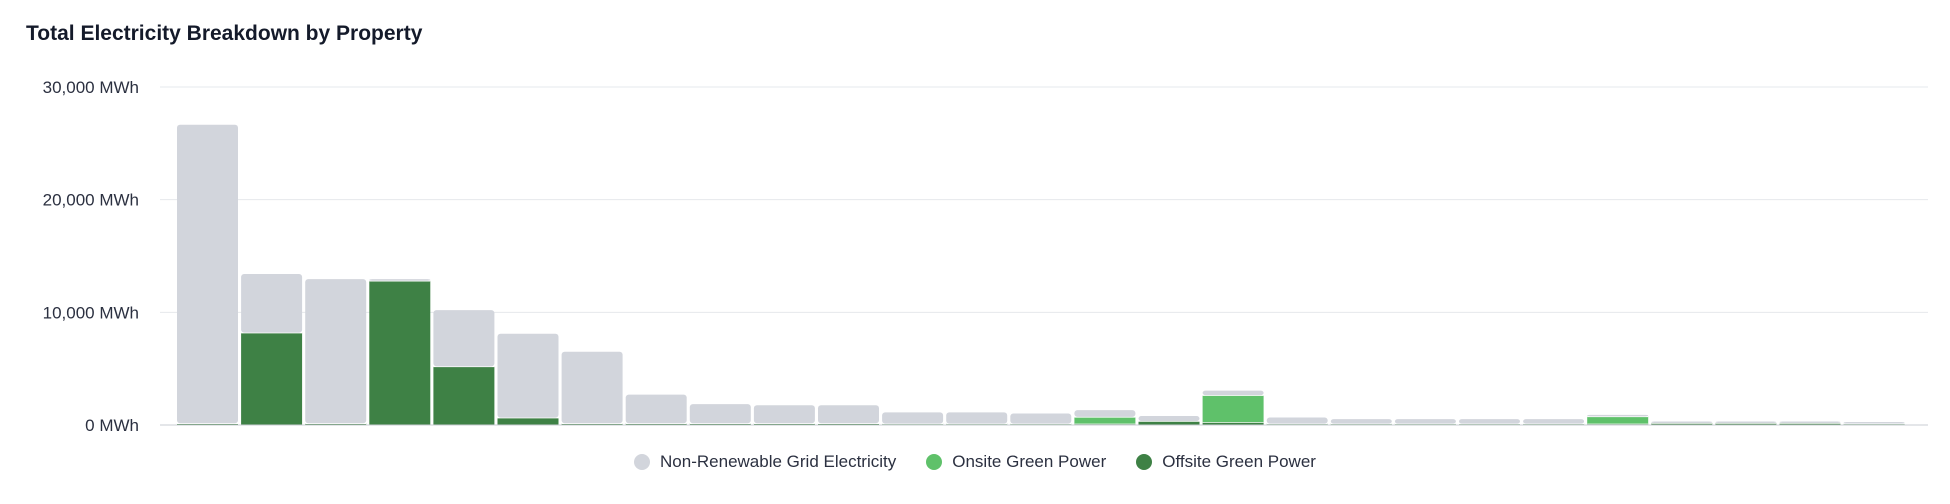 The width and height of the screenshot is (1950, 504). I want to click on y-axis-ticks: 0 MWh 10,000 MWh 20,000 MWh 30,000 MWh, so click(91, 256).